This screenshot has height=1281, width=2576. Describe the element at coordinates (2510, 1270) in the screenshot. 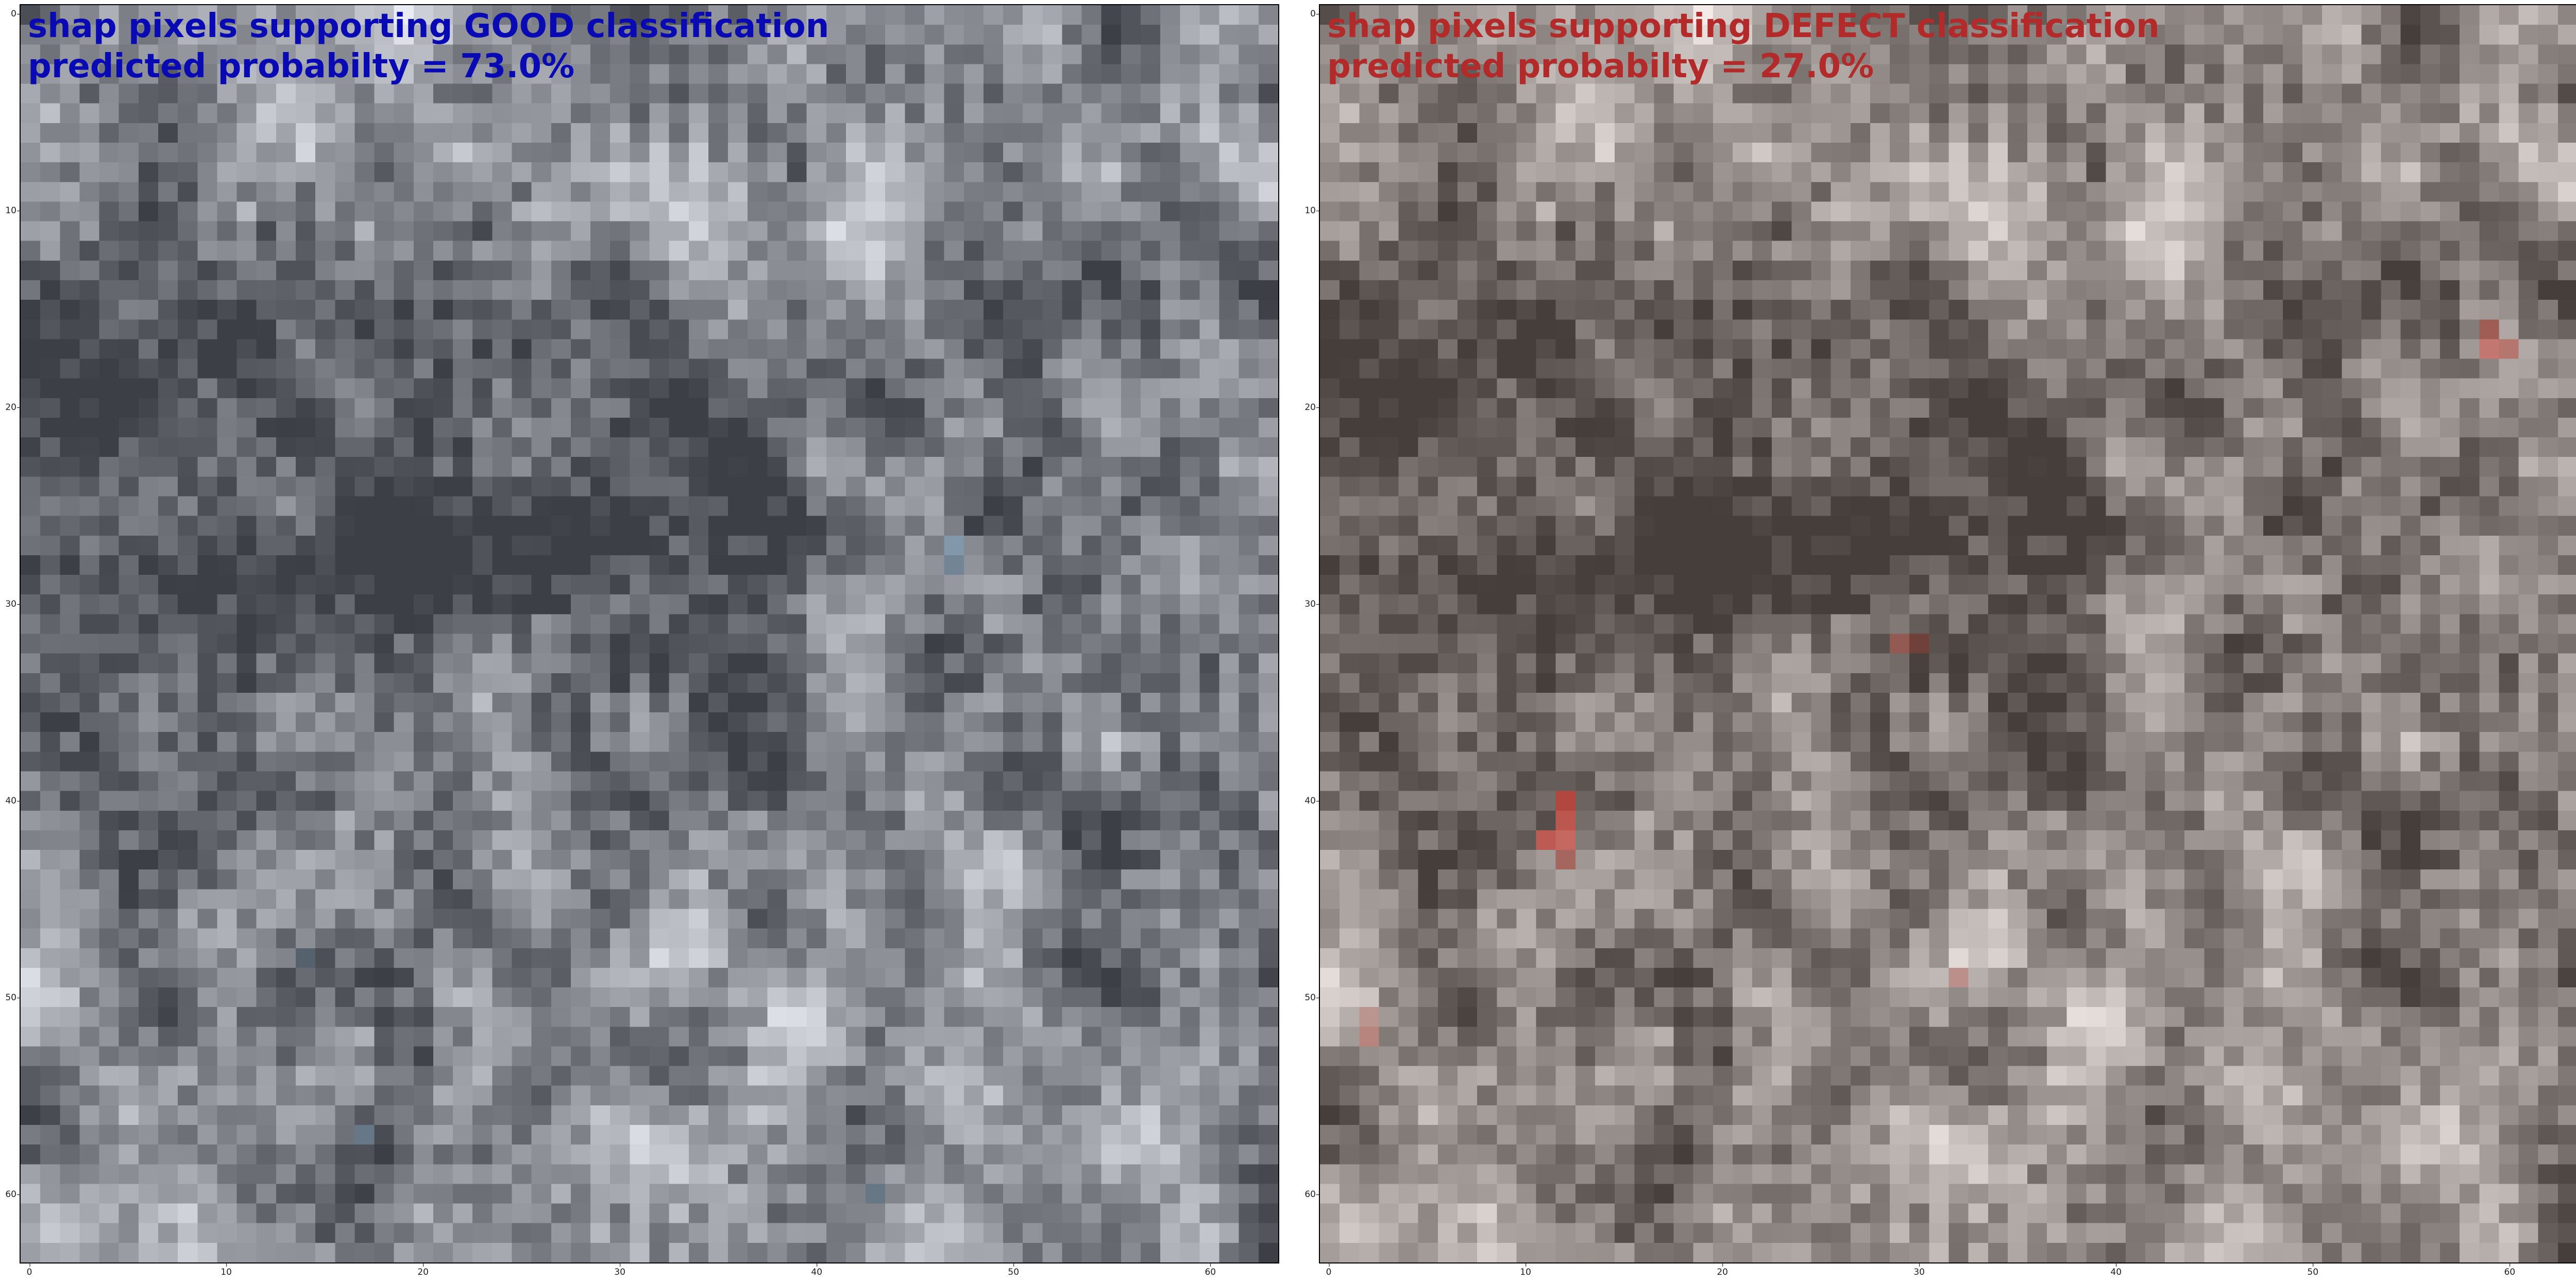

I see `defect-x-tick: 60` at that location.